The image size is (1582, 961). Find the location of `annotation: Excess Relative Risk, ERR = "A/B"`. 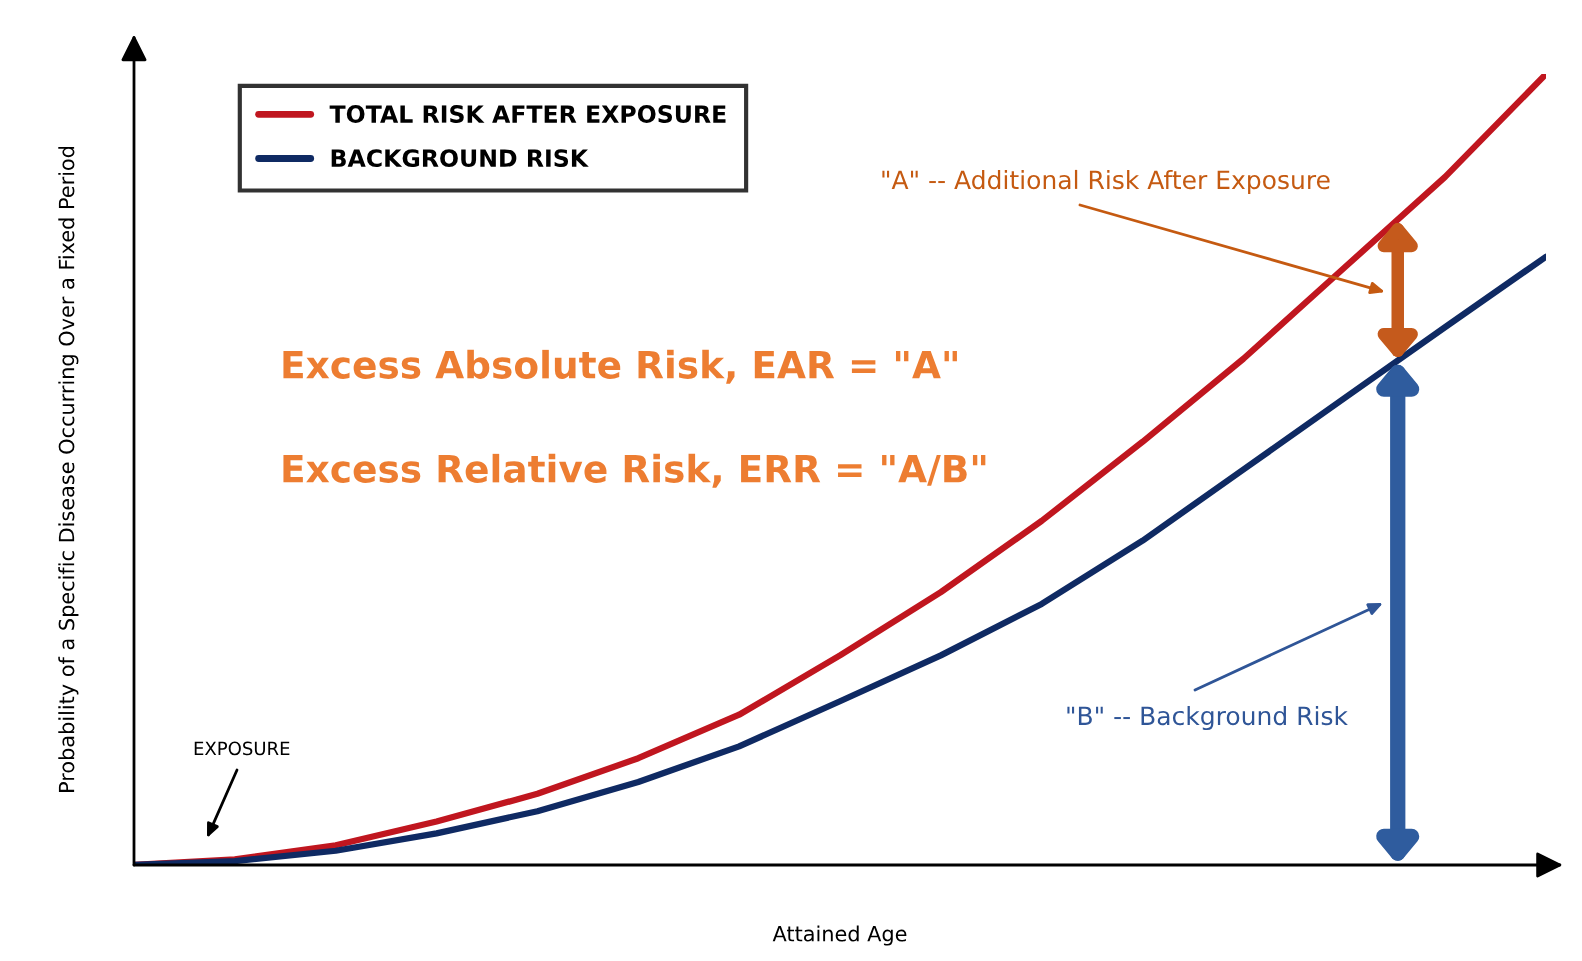

annotation: Excess Relative Risk, ERR = "A/B" is located at coordinates (634, 470).